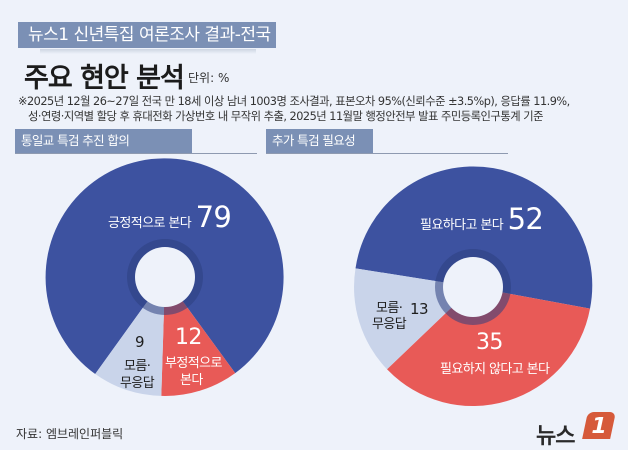 The image size is (628, 450). I want to click on left-negative-value: 12, so click(188, 337).